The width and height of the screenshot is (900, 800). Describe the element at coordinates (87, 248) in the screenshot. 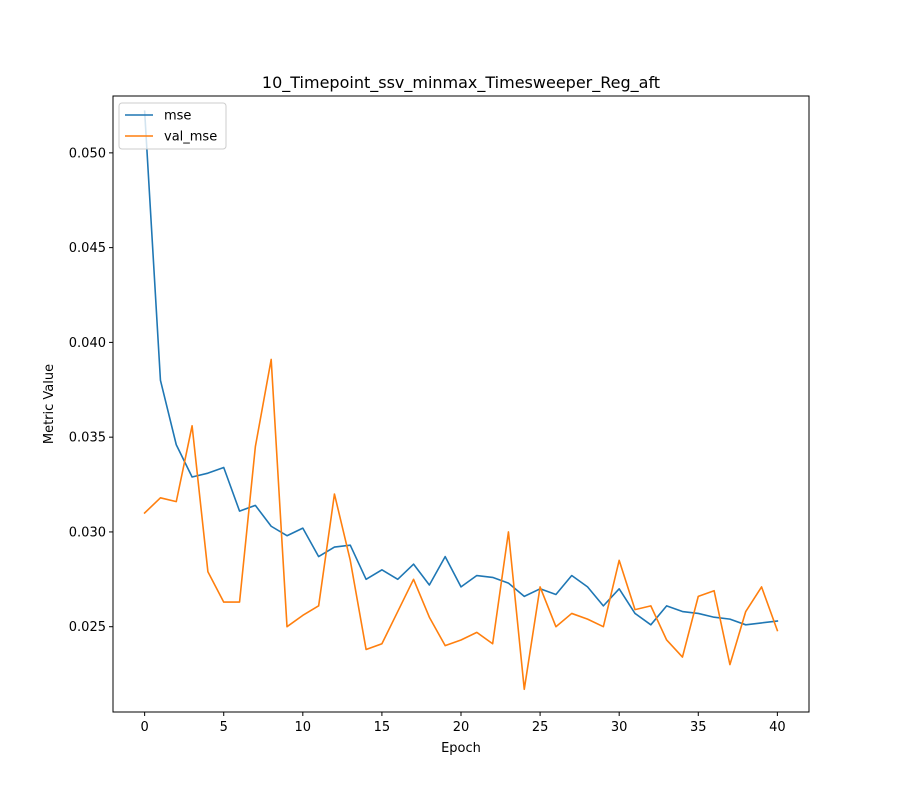

I see `y-tick-label: 0.045` at that location.